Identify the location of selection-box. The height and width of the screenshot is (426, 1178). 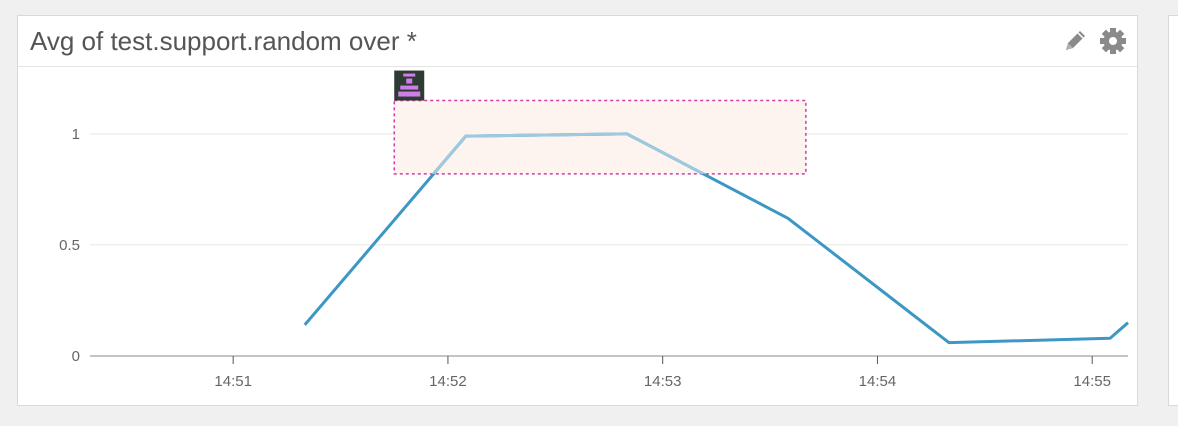
(600, 137).